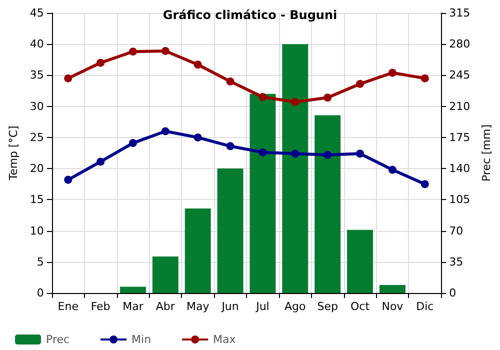  What do you see at coordinates (37, 44) in the screenshot?
I see `y-tick-label: 40` at bounding box center [37, 44].